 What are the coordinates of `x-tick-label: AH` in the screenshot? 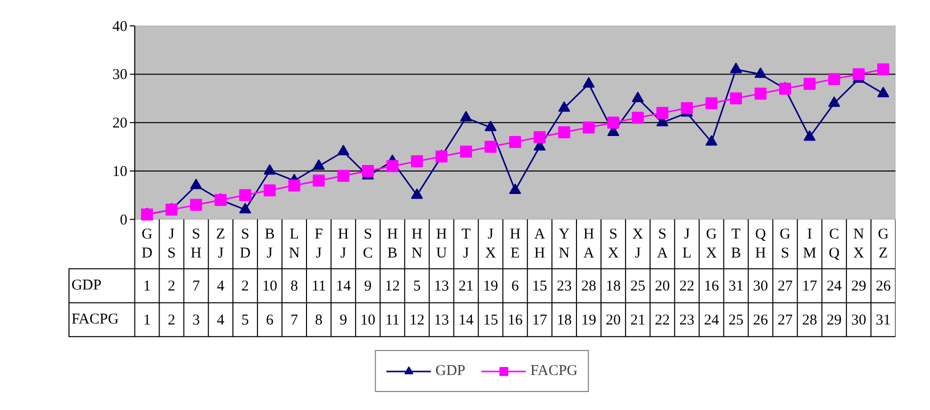 It's located at (540, 244).